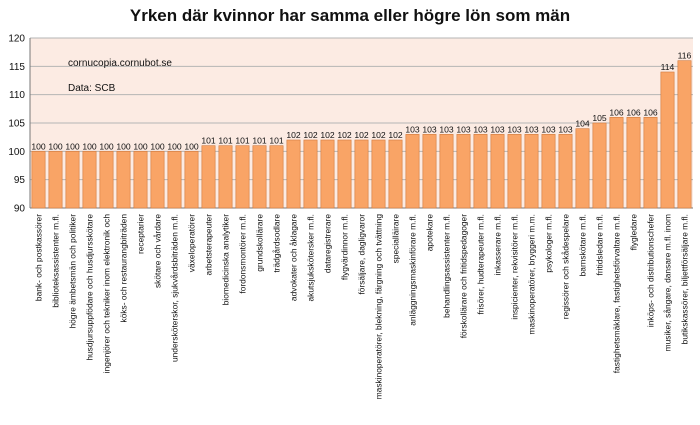 This screenshot has width=700, height=425. I want to click on x-tick-label: fordonsmontörer m.fl., so click(243, 254).